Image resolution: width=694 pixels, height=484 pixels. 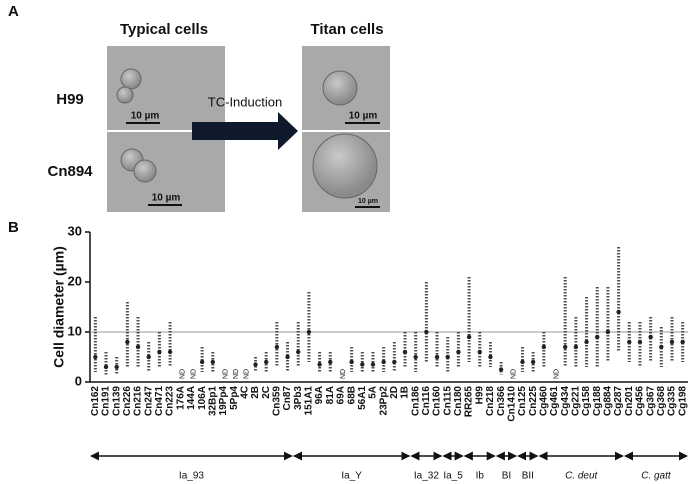 What do you see at coordinates (164, 29) in the screenshot?
I see `column-title: Typical cells` at bounding box center [164, 29].